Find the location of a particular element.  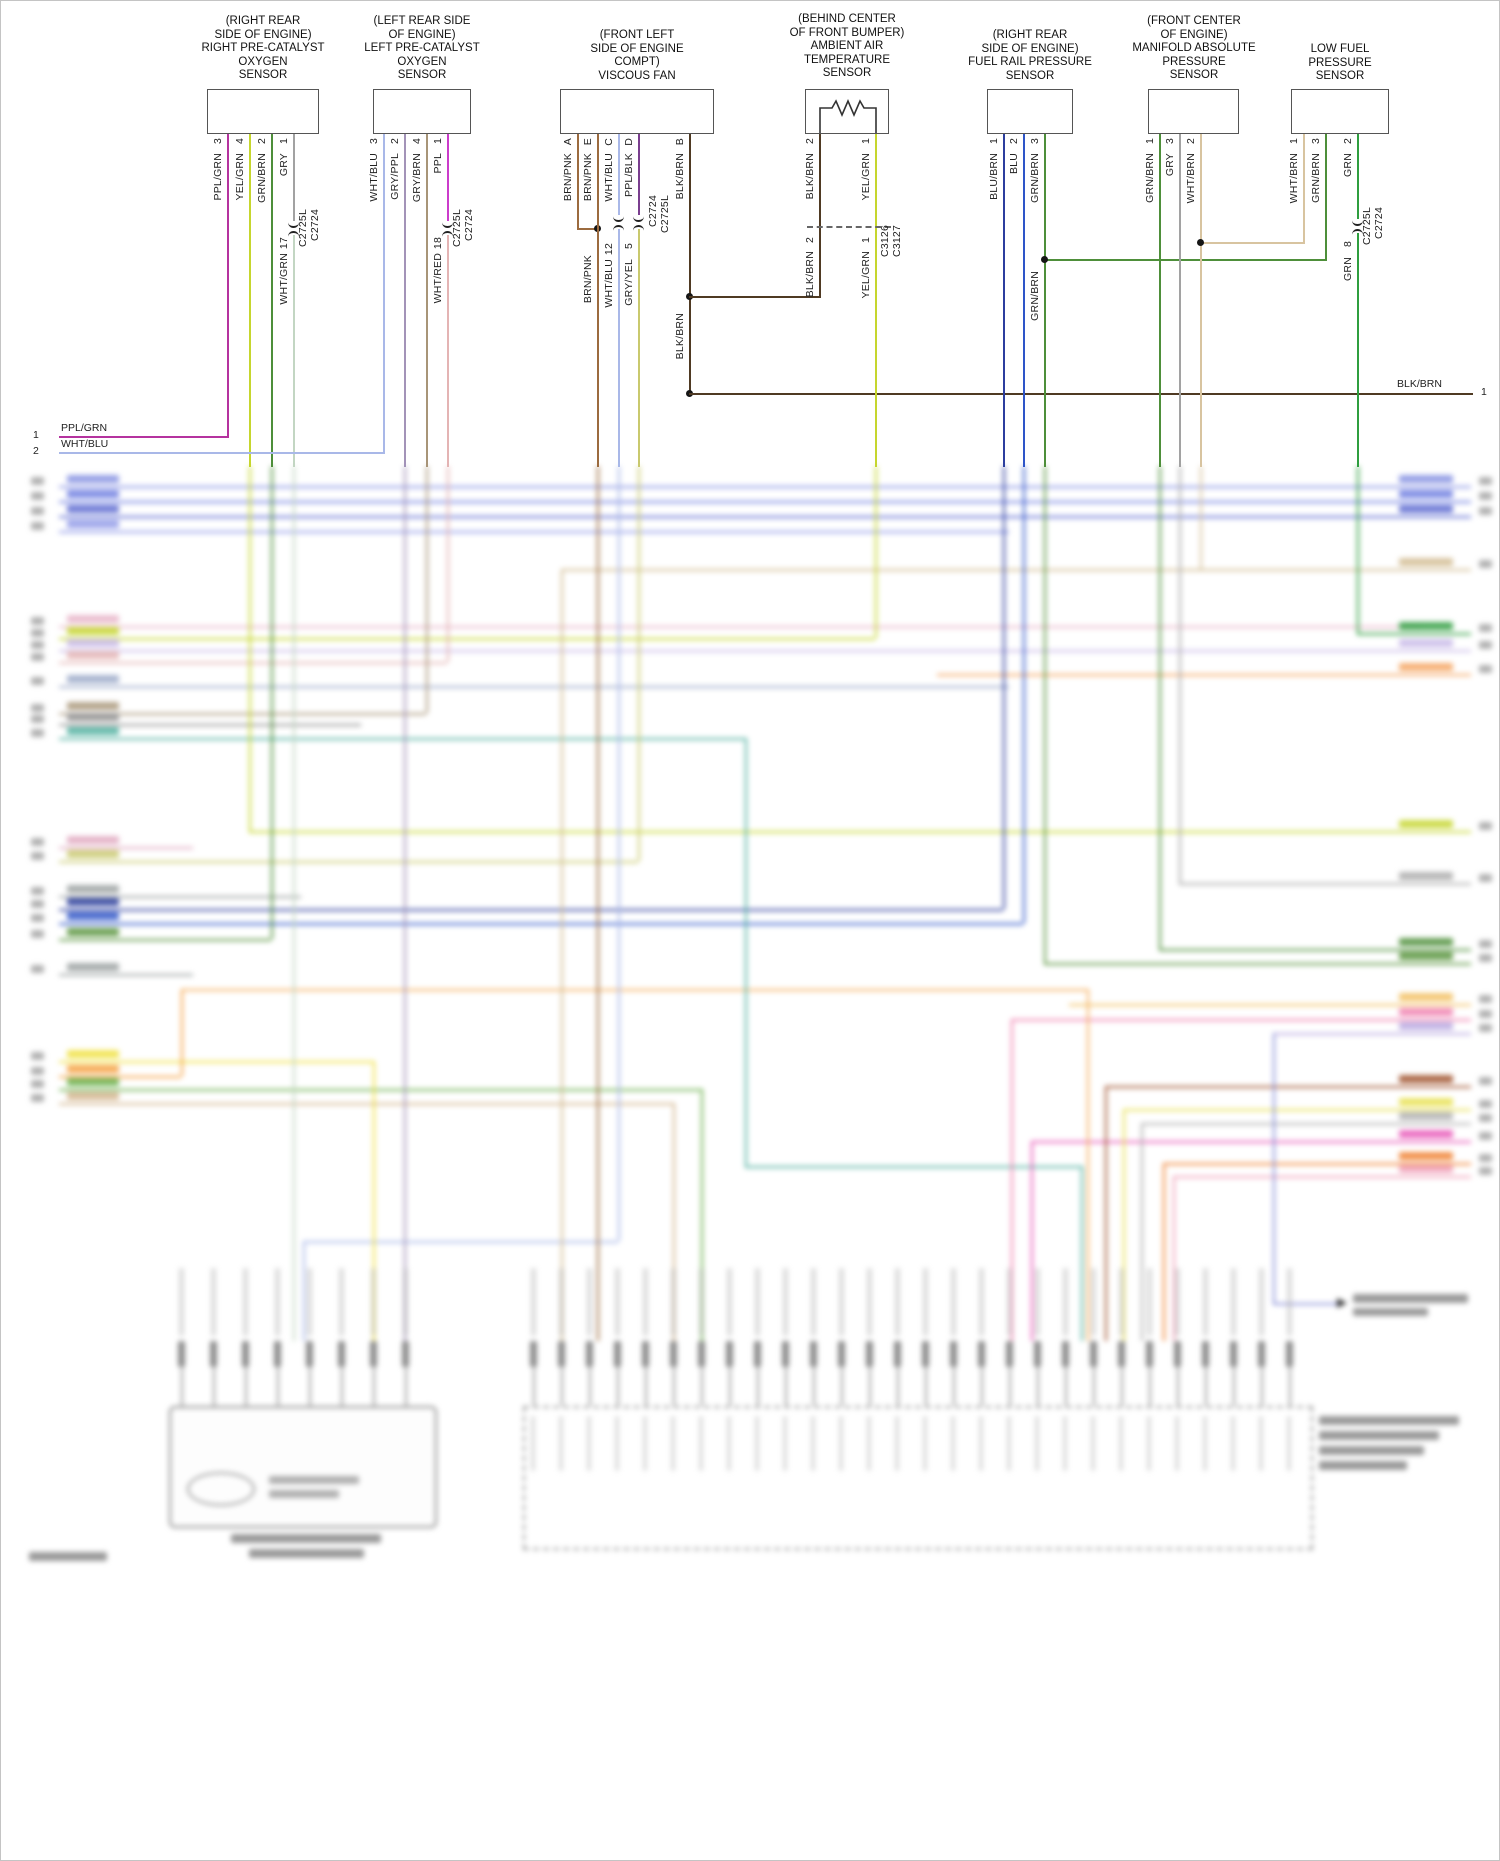

wire-brnpnk-jog is located at coordinates (588, 229).